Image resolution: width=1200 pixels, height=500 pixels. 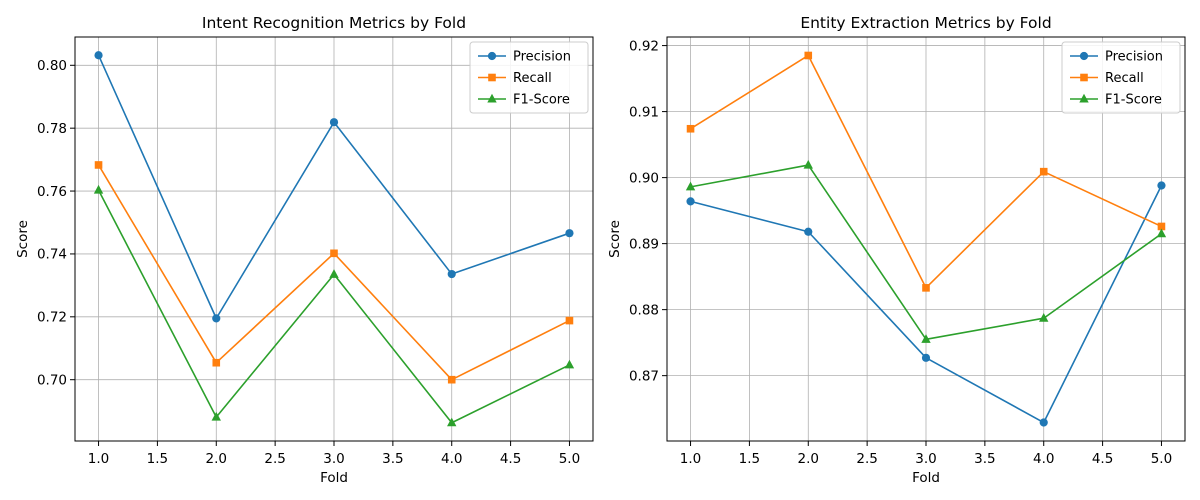 I want to click on y-tick-label: 0.70, so click(x=52, y=380).